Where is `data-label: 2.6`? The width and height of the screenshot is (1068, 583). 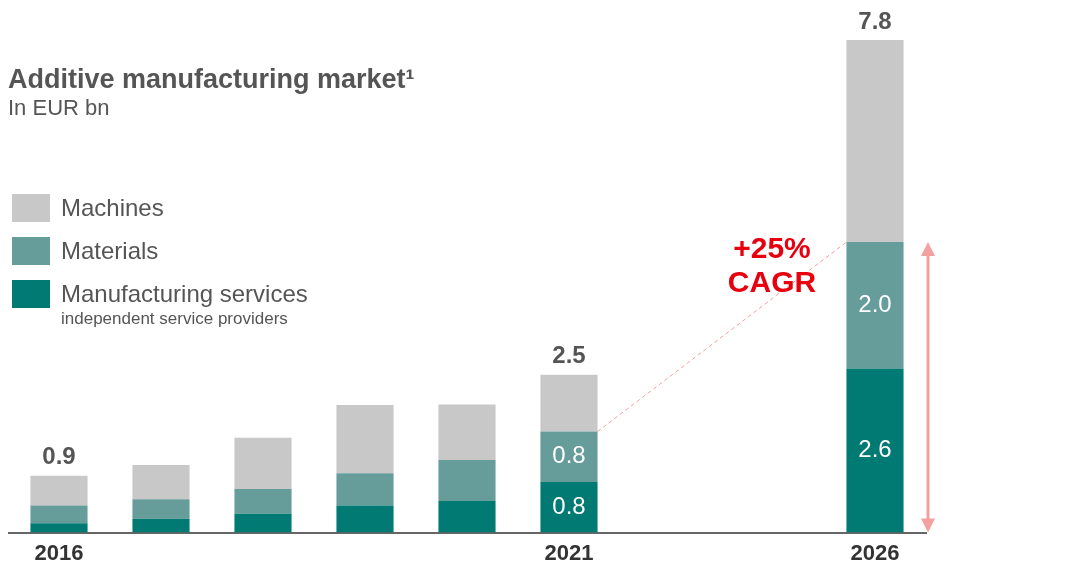 data-label: 2.6 is located at coordinates (875, 449).